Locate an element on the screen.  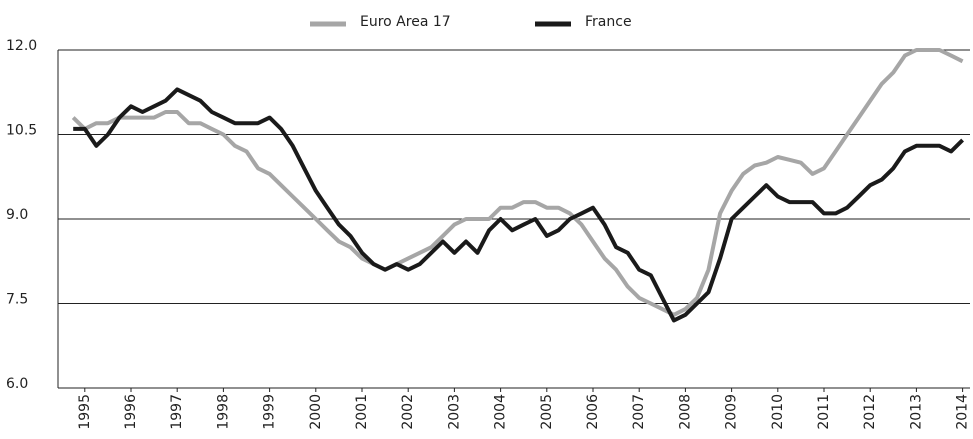
x-tick-label: 2007 is located at coordinates (639, 412).